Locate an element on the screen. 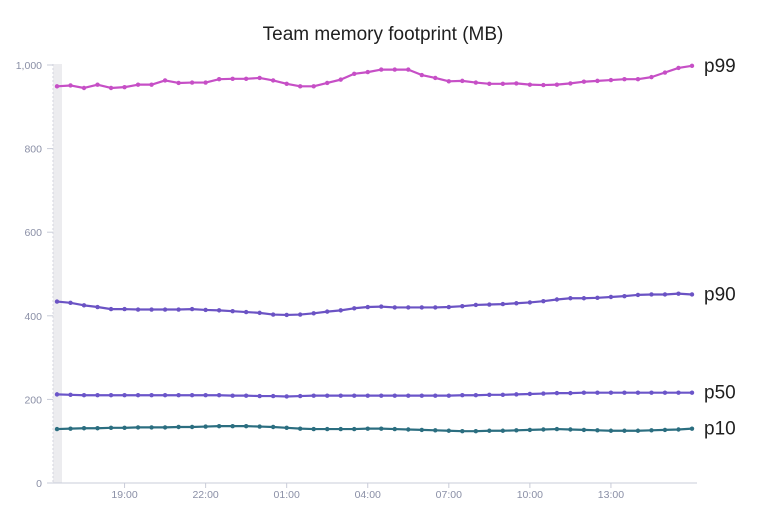 The height and width of the screenshot is (528, 766). x-tick-label: 10:00 is located at coordinates (530, 495).